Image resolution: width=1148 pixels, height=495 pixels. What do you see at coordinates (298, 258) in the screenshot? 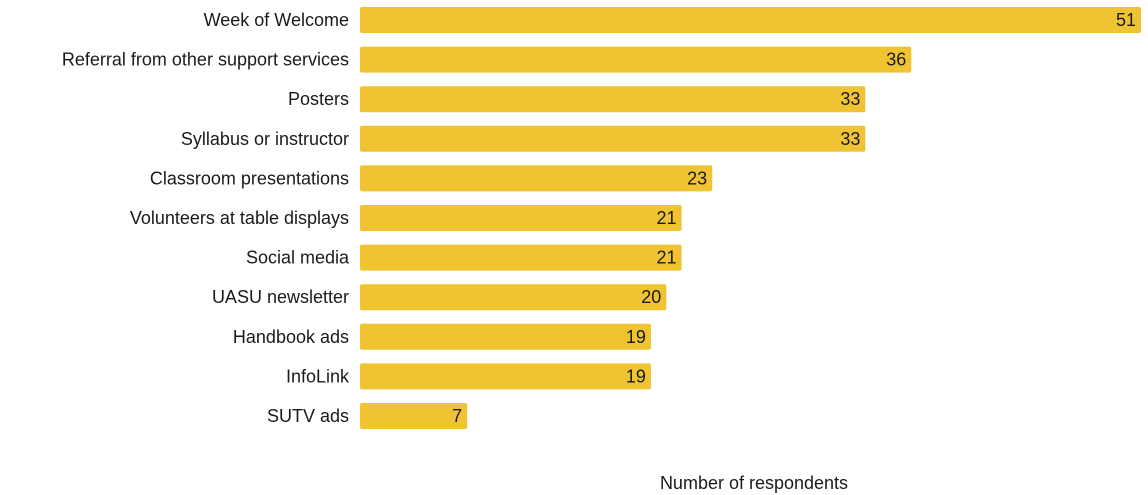
I see `category-label: Social media` at bounding box center [298, 258].